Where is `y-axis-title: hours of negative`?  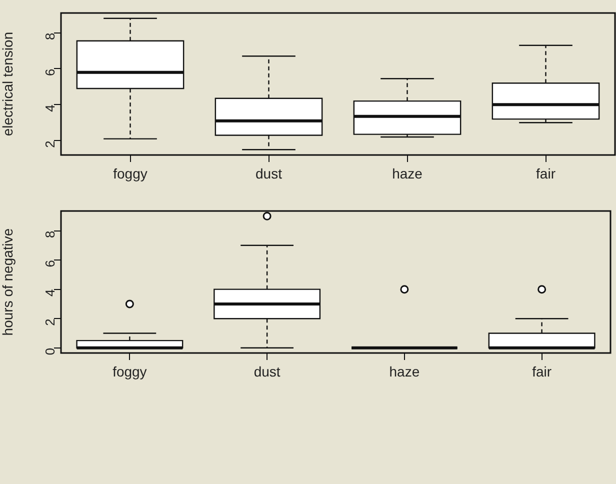 y-axis-title: hours of negative is located at coordinates (8, 282).